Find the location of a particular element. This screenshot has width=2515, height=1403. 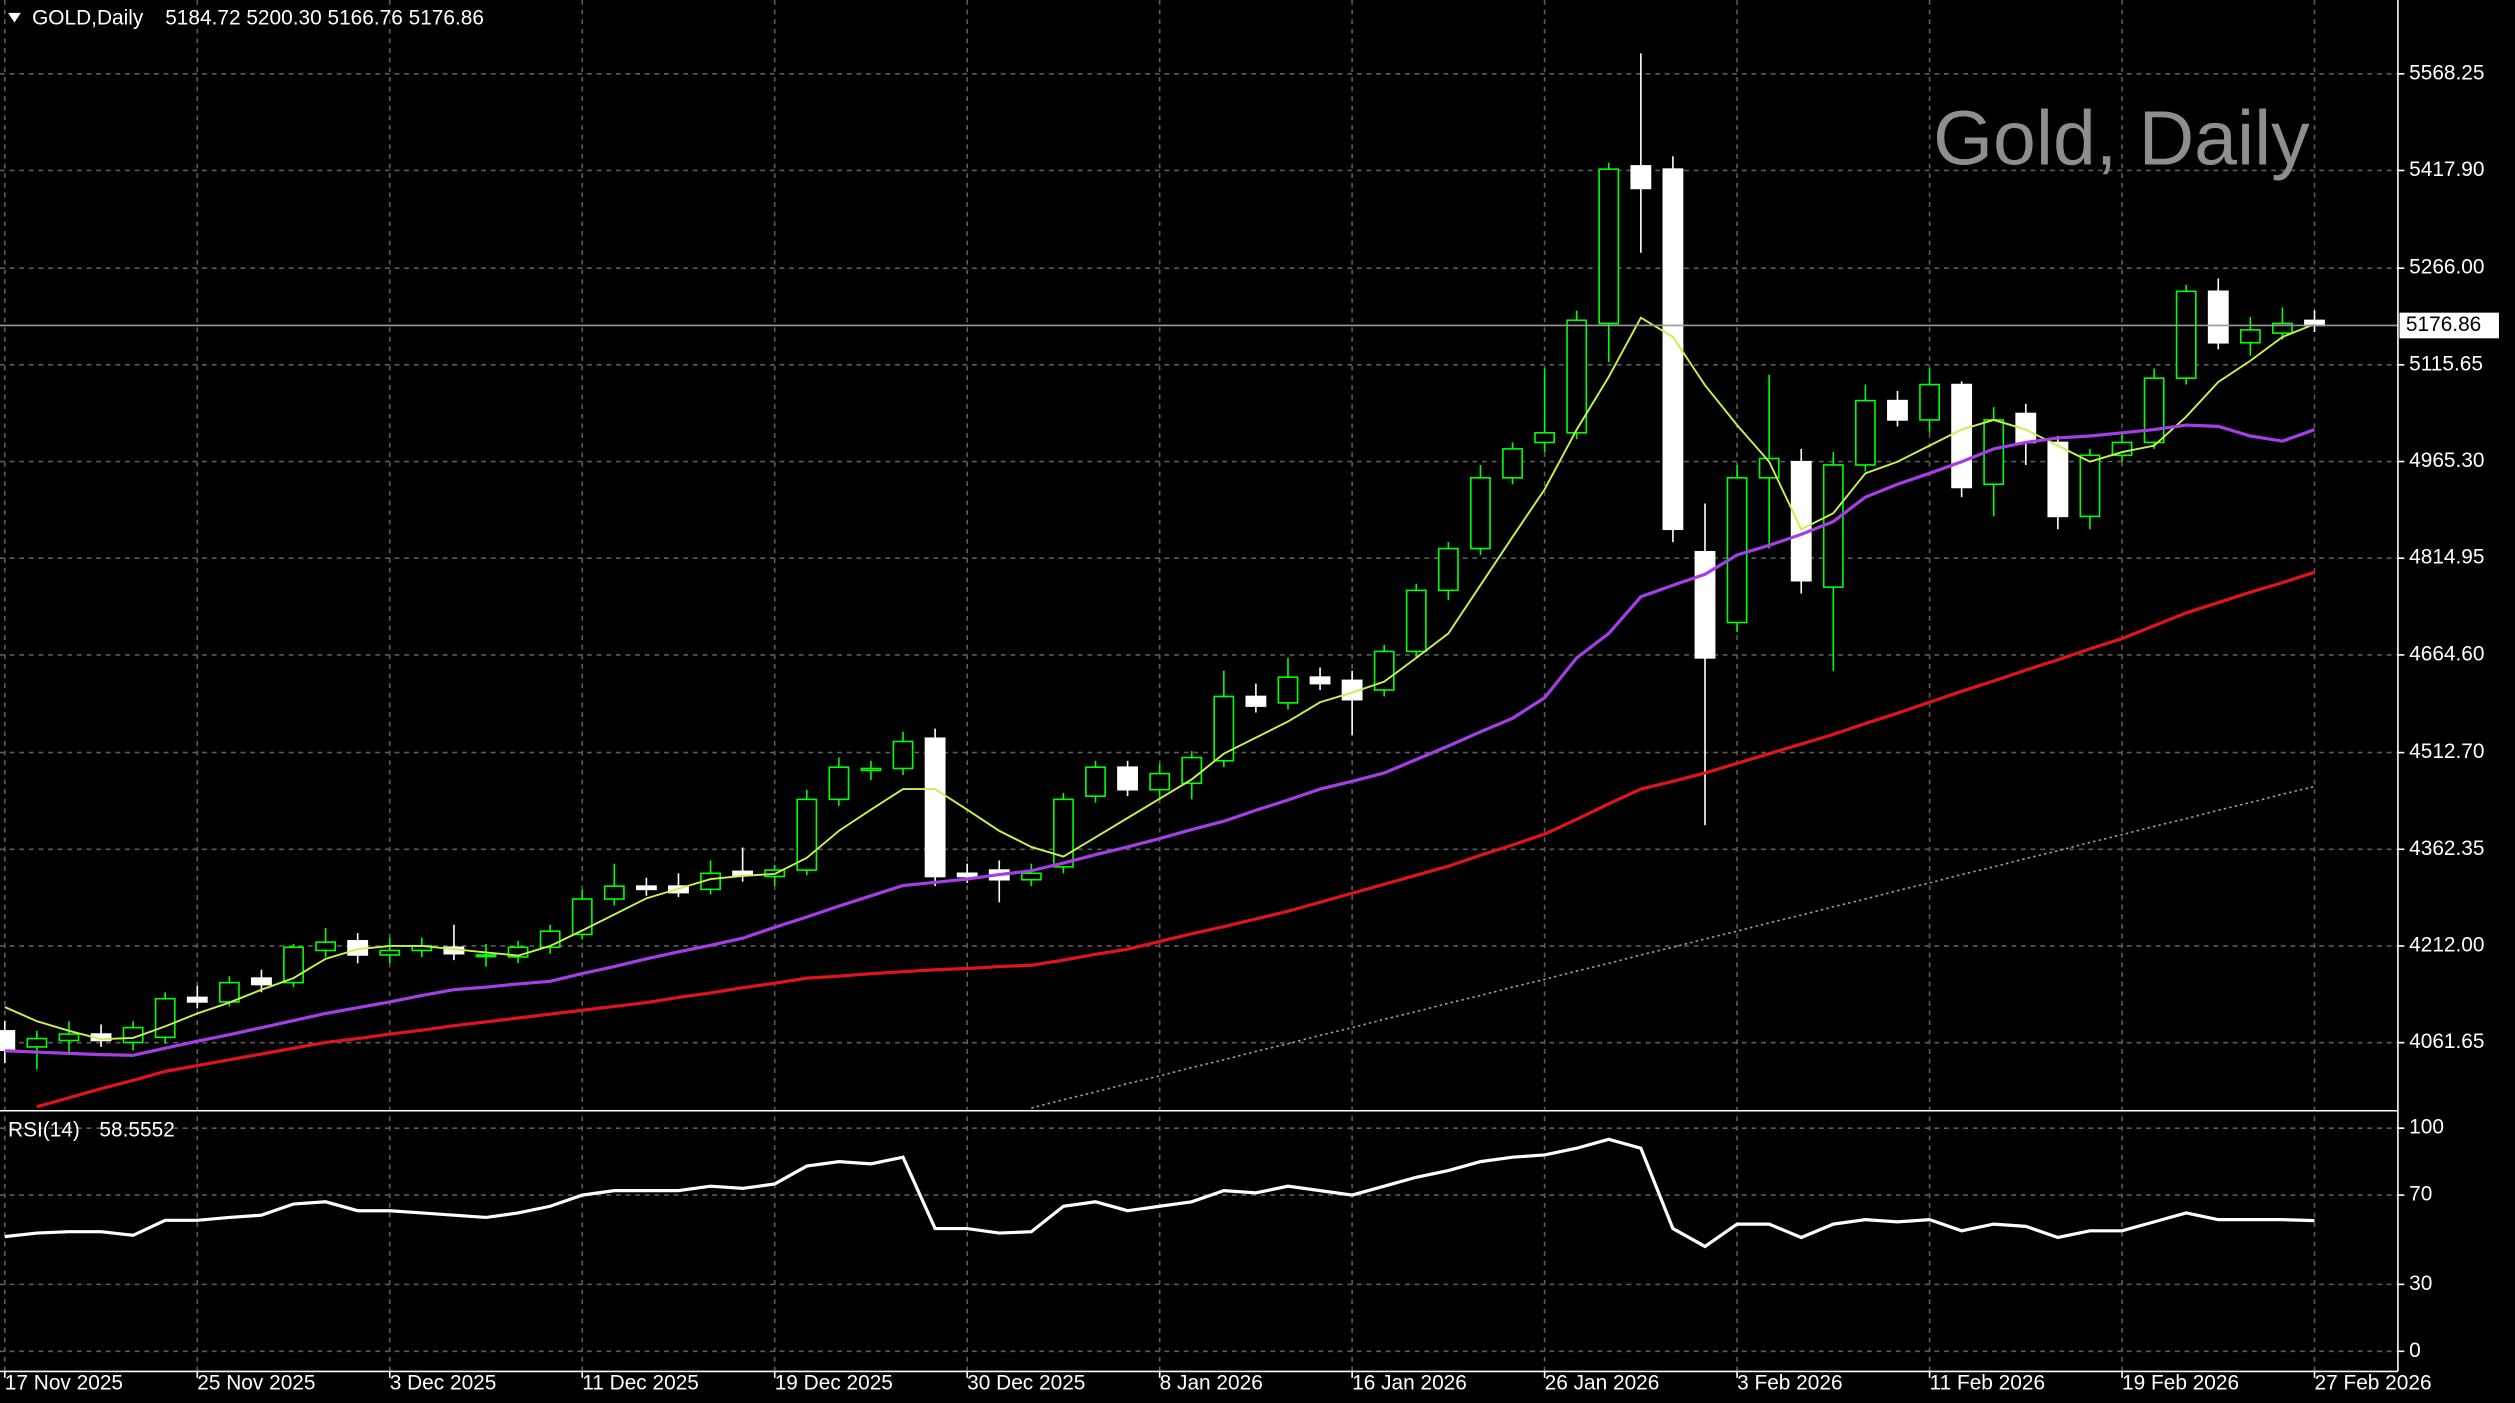

y-tick-label: 4814.95 is located at coordinates (2446, 557).